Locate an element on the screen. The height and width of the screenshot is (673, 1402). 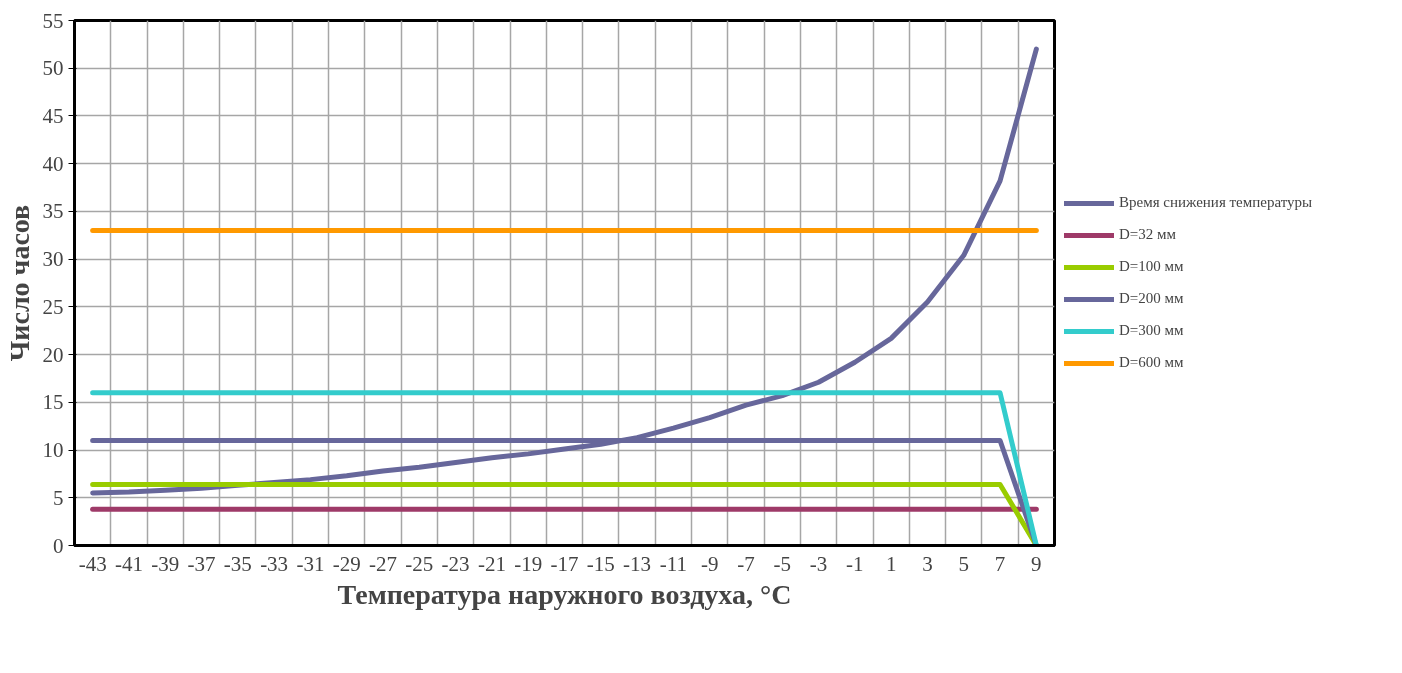
y-tick-label: 30 is located at coordinates (53, 259).